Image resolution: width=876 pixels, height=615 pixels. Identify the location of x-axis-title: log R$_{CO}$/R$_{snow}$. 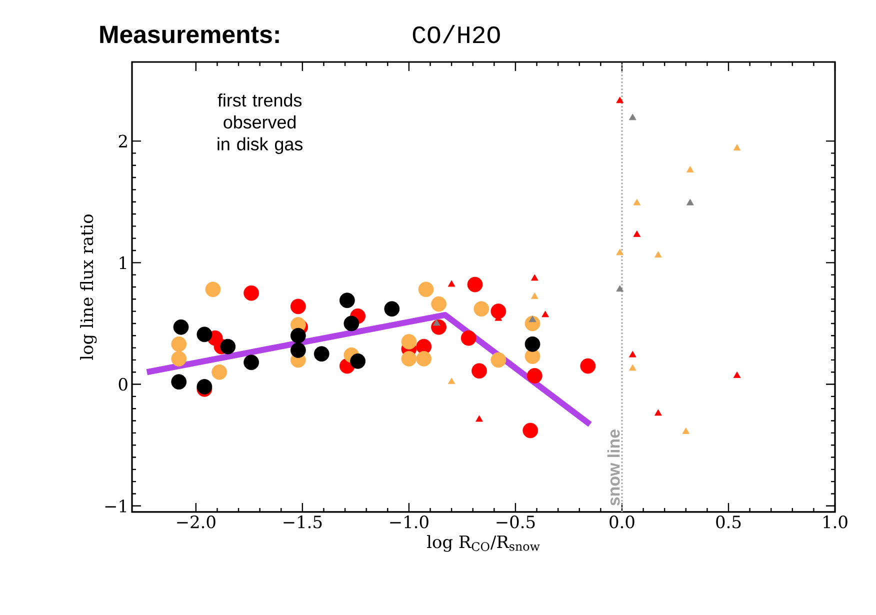
(483, 543).